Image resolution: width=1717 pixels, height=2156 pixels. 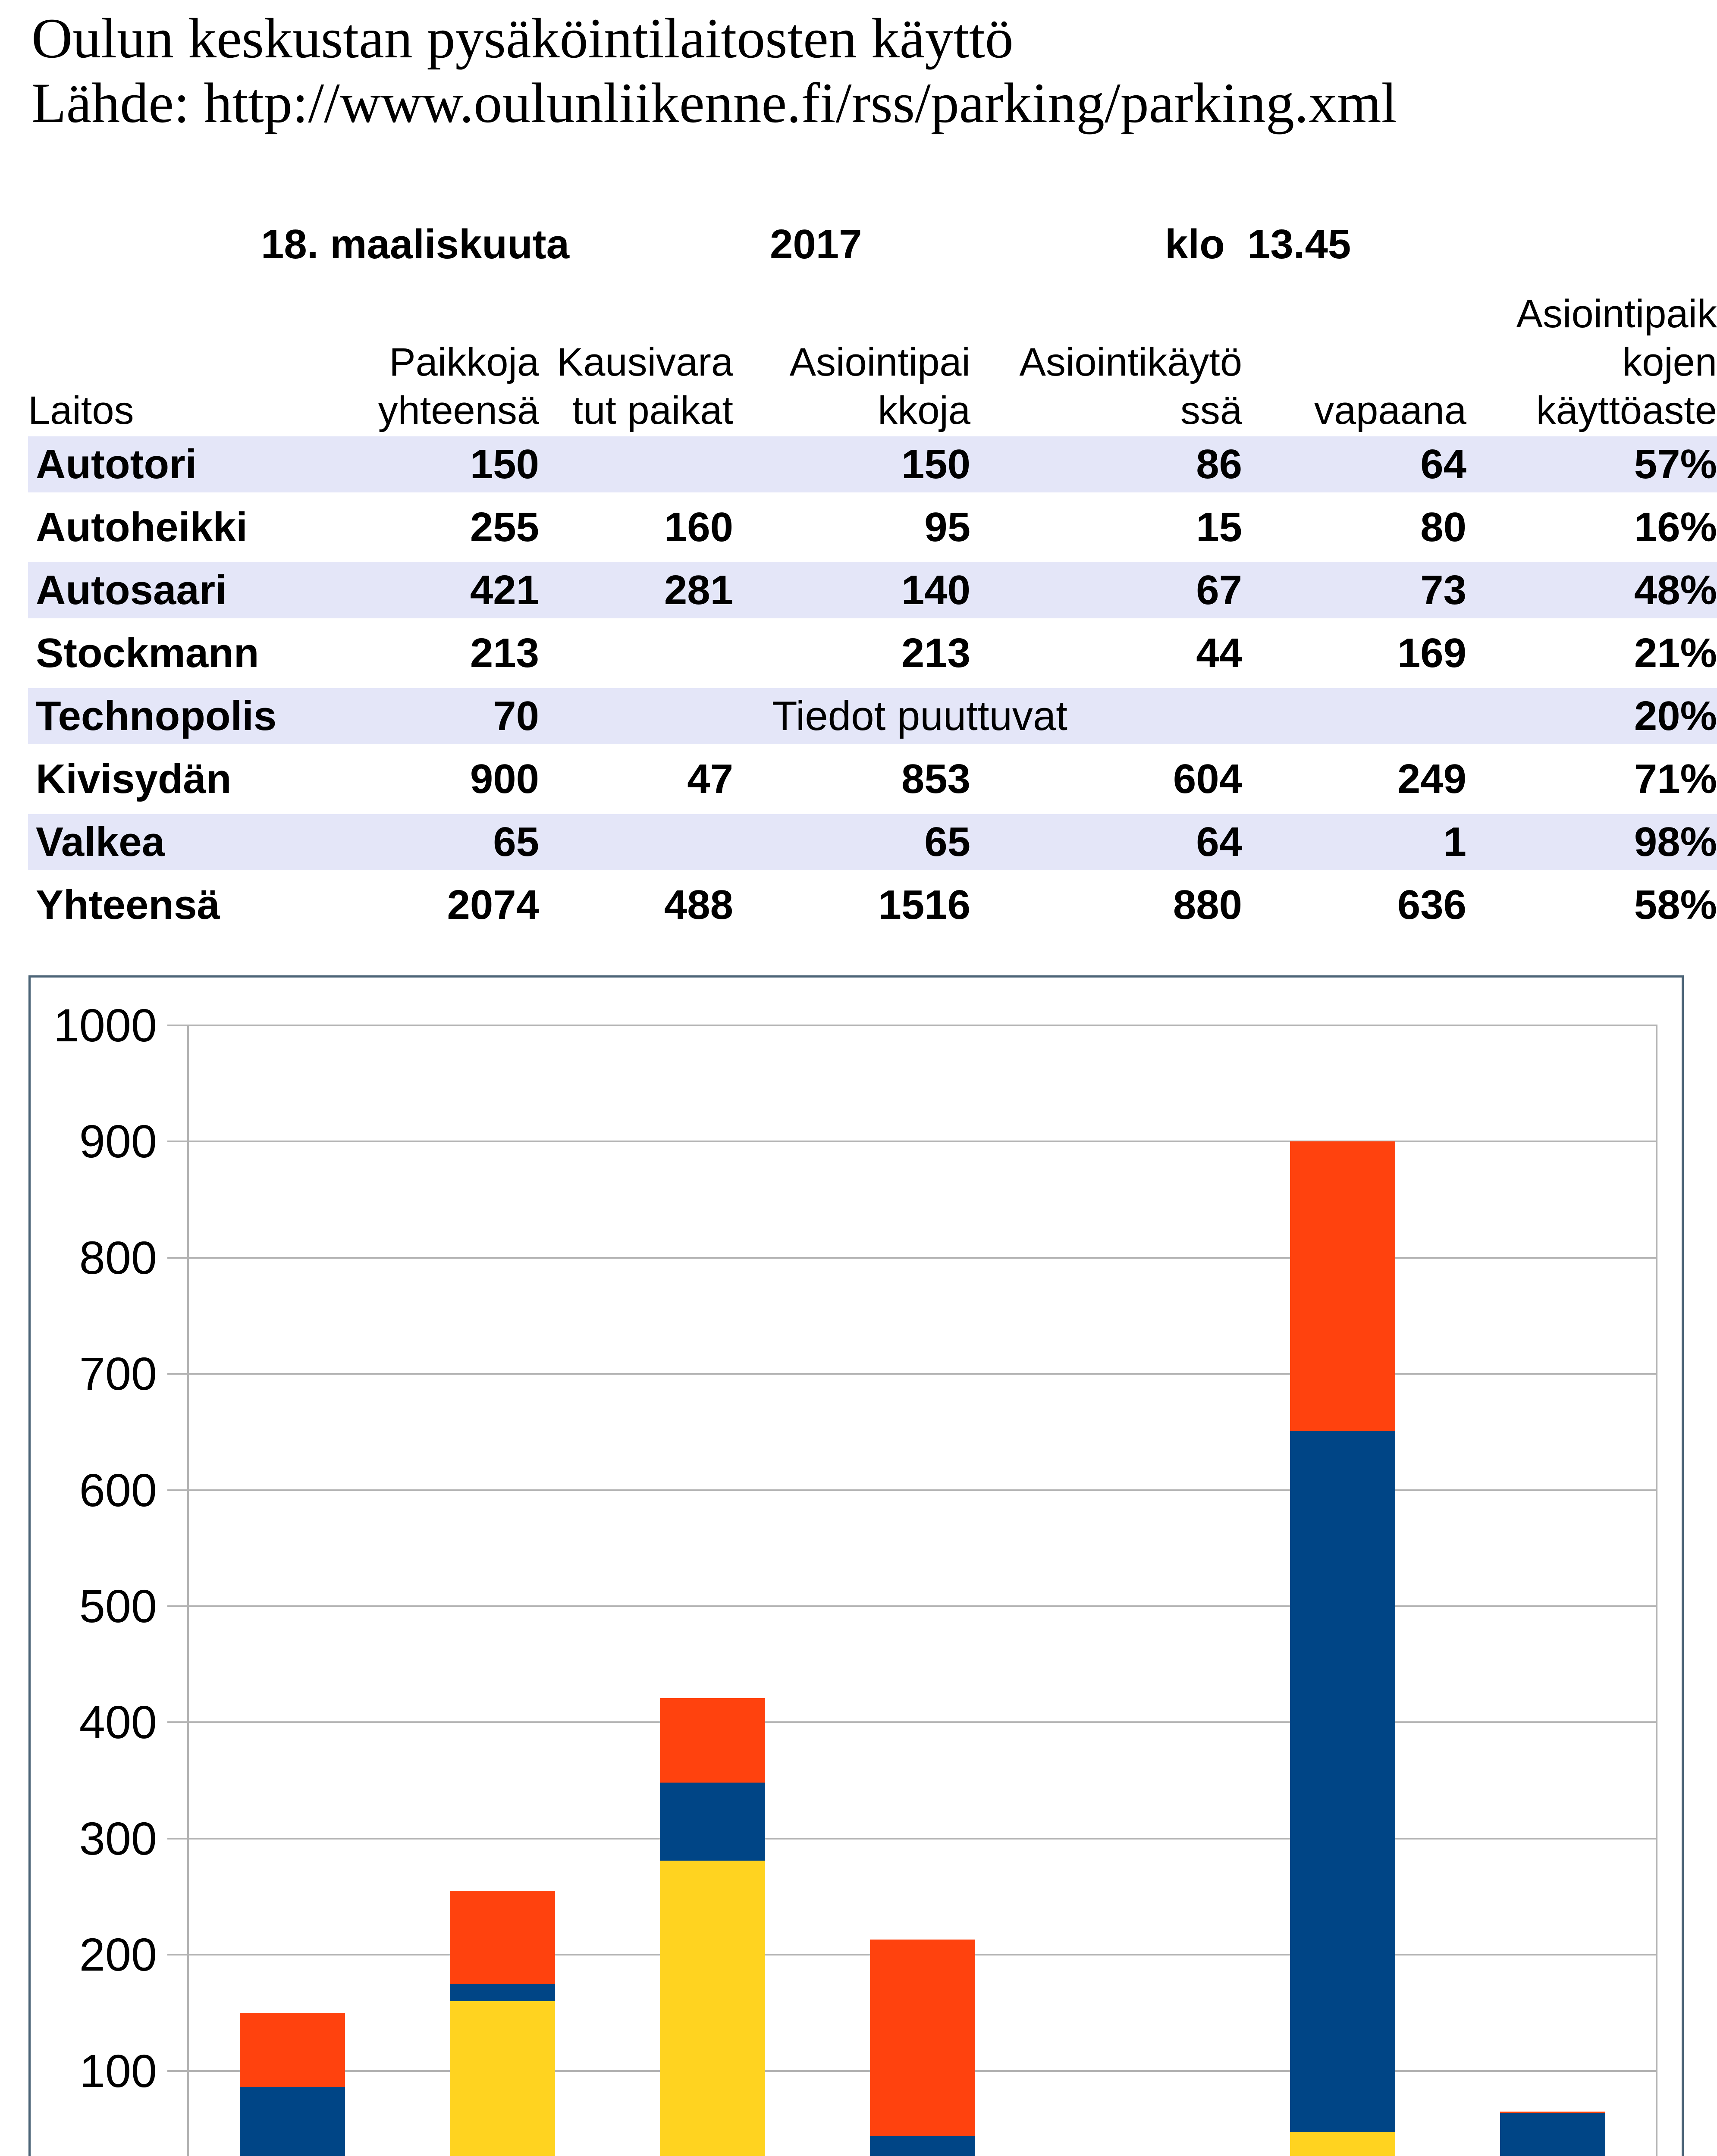 What do you see at coordinates (502, 1937) in the screenshot?
I see `bar-segment-vapaana-autoheikki` at bounding box center [502, 1937].